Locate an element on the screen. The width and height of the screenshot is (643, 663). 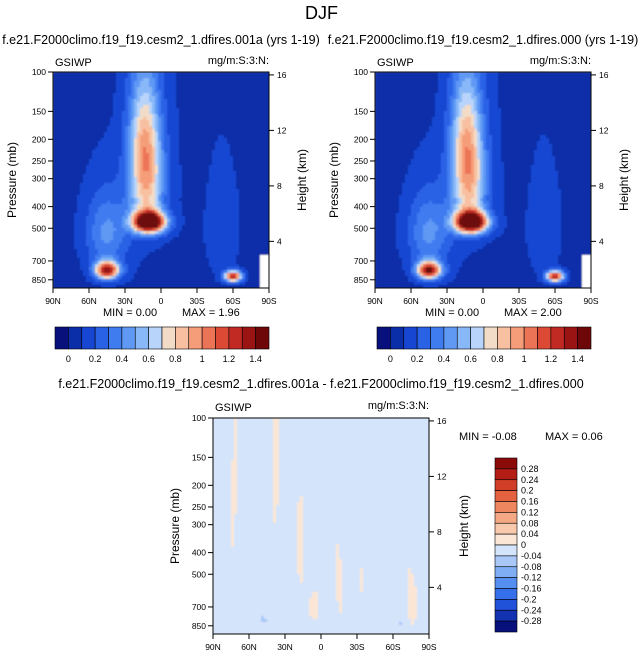
panel-left-min: MIN = 0.00 is located at coordinates (130, 313).